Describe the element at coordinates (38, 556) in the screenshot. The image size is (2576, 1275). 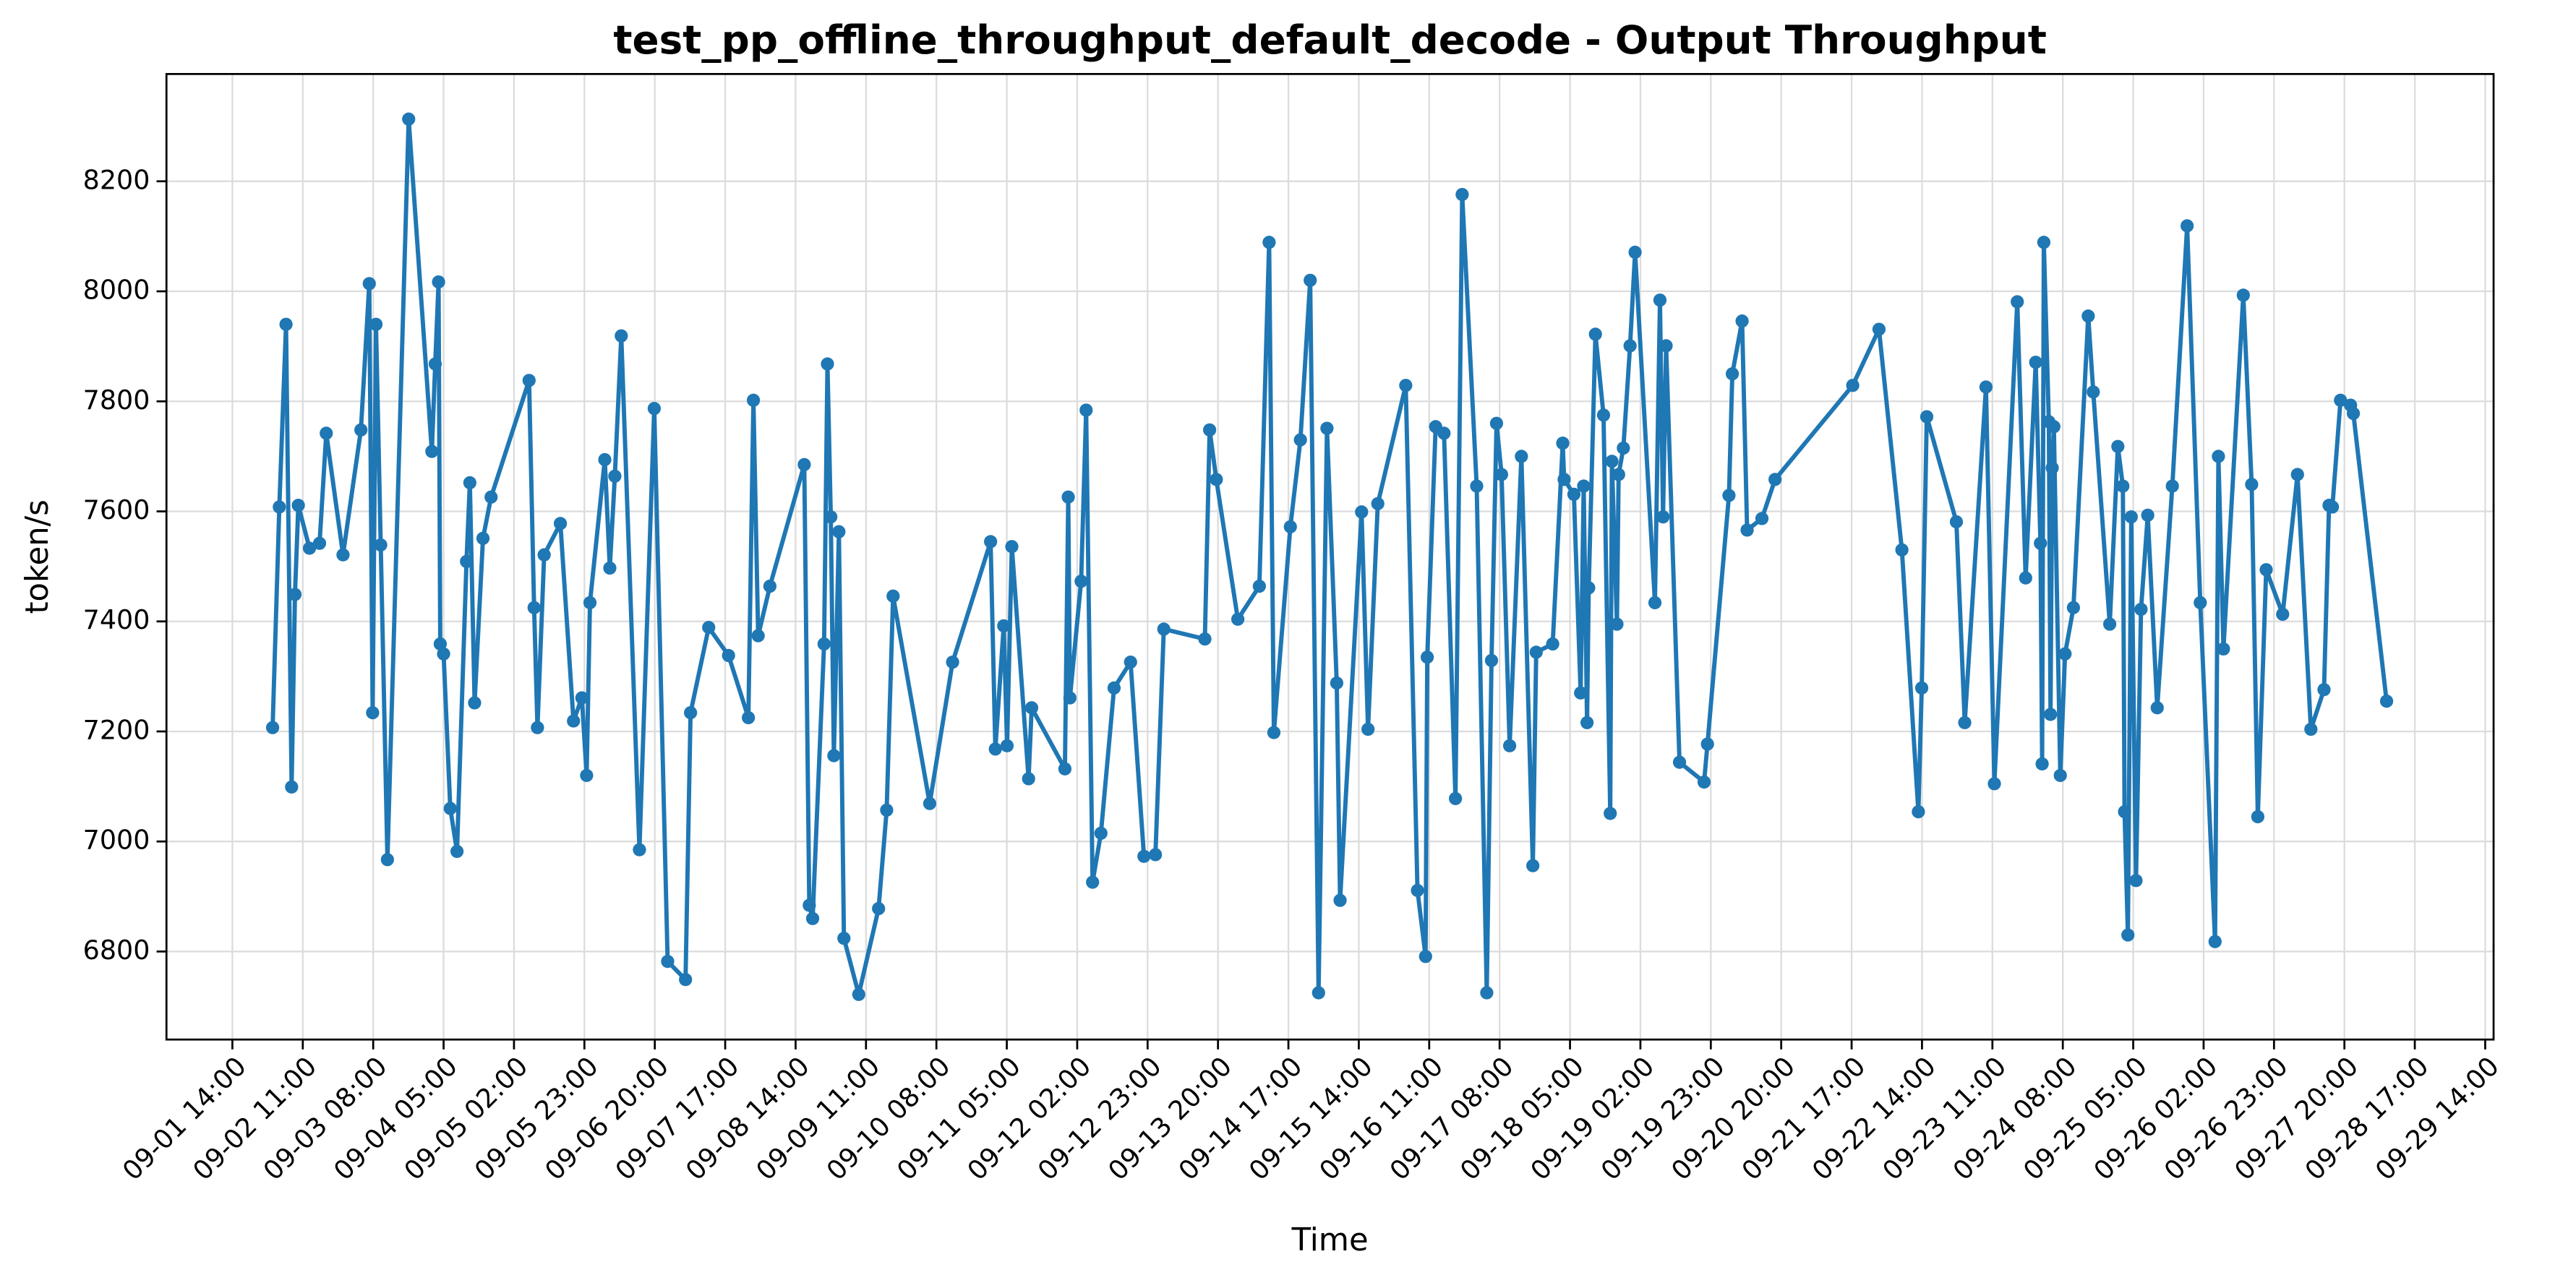
I see `y-axis-label: token/s` at that location.